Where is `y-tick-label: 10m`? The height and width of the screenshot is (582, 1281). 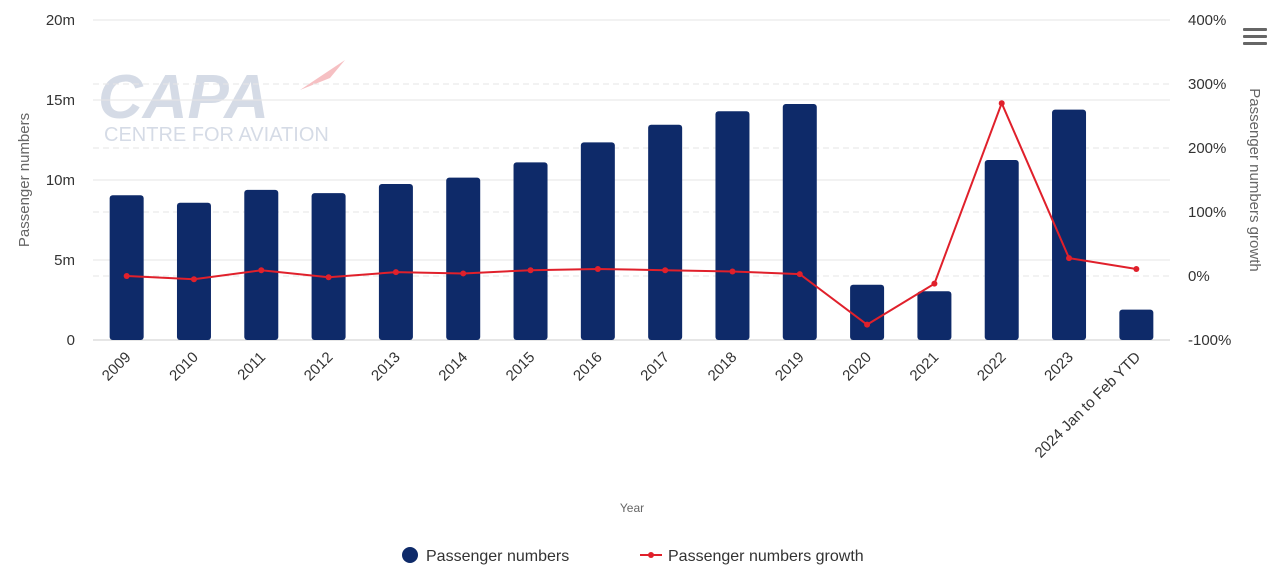
y-tick-label: 10m is located at coordinates (60, 180).